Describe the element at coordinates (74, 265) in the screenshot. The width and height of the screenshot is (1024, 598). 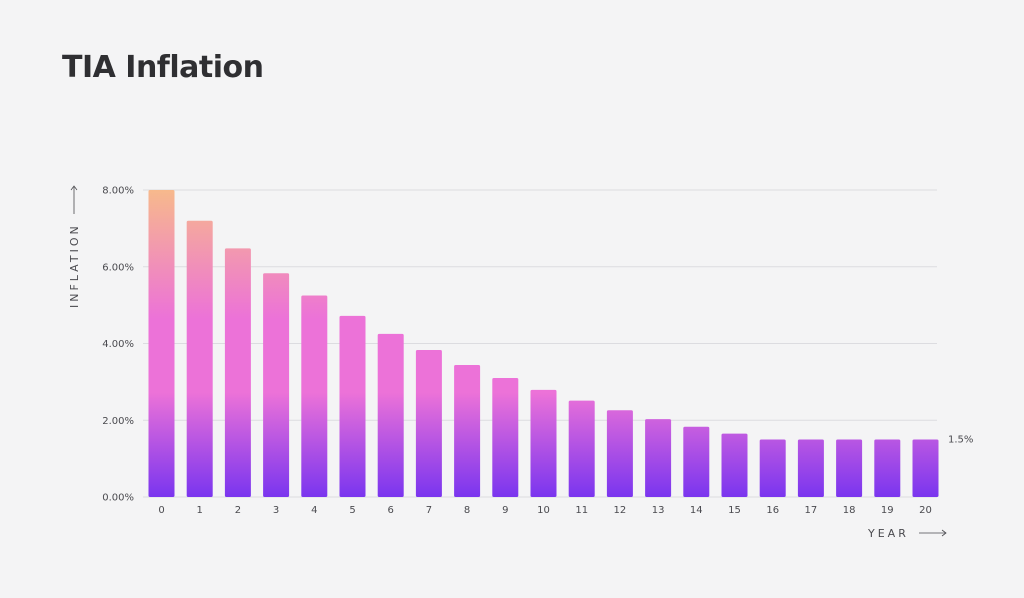
I see `y-axis-title: INFLATION` at that location.